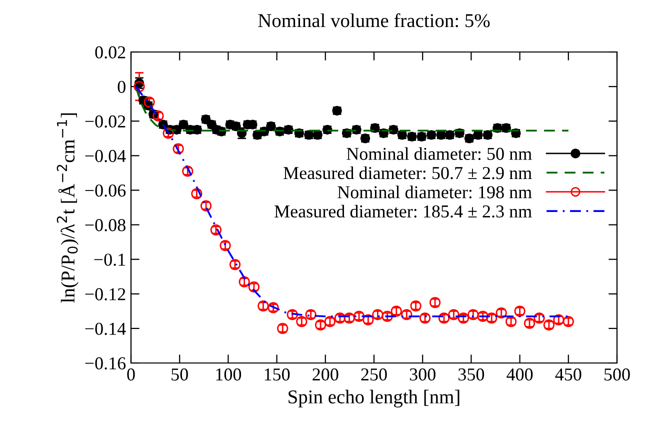 This screenshot has height=433, width=652. What do you see at coordinates (277, 374) in the screenshot?
I see `x-tick-label: 150` at bounding box center [277, 374].